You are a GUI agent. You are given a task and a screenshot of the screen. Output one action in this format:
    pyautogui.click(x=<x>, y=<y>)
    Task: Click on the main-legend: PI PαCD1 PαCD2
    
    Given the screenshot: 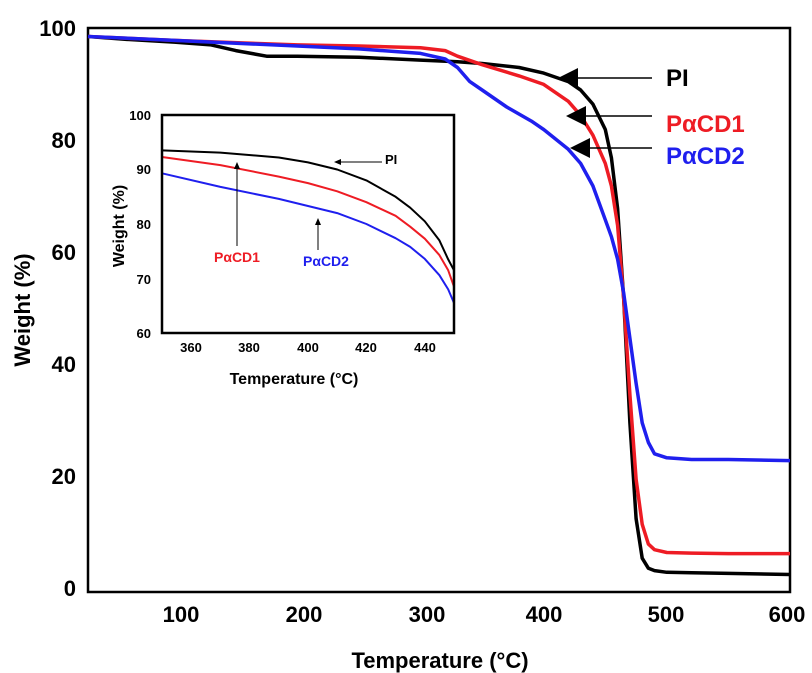 What is the action you would take?
    pyautogui.click(x=651, y=117)
    